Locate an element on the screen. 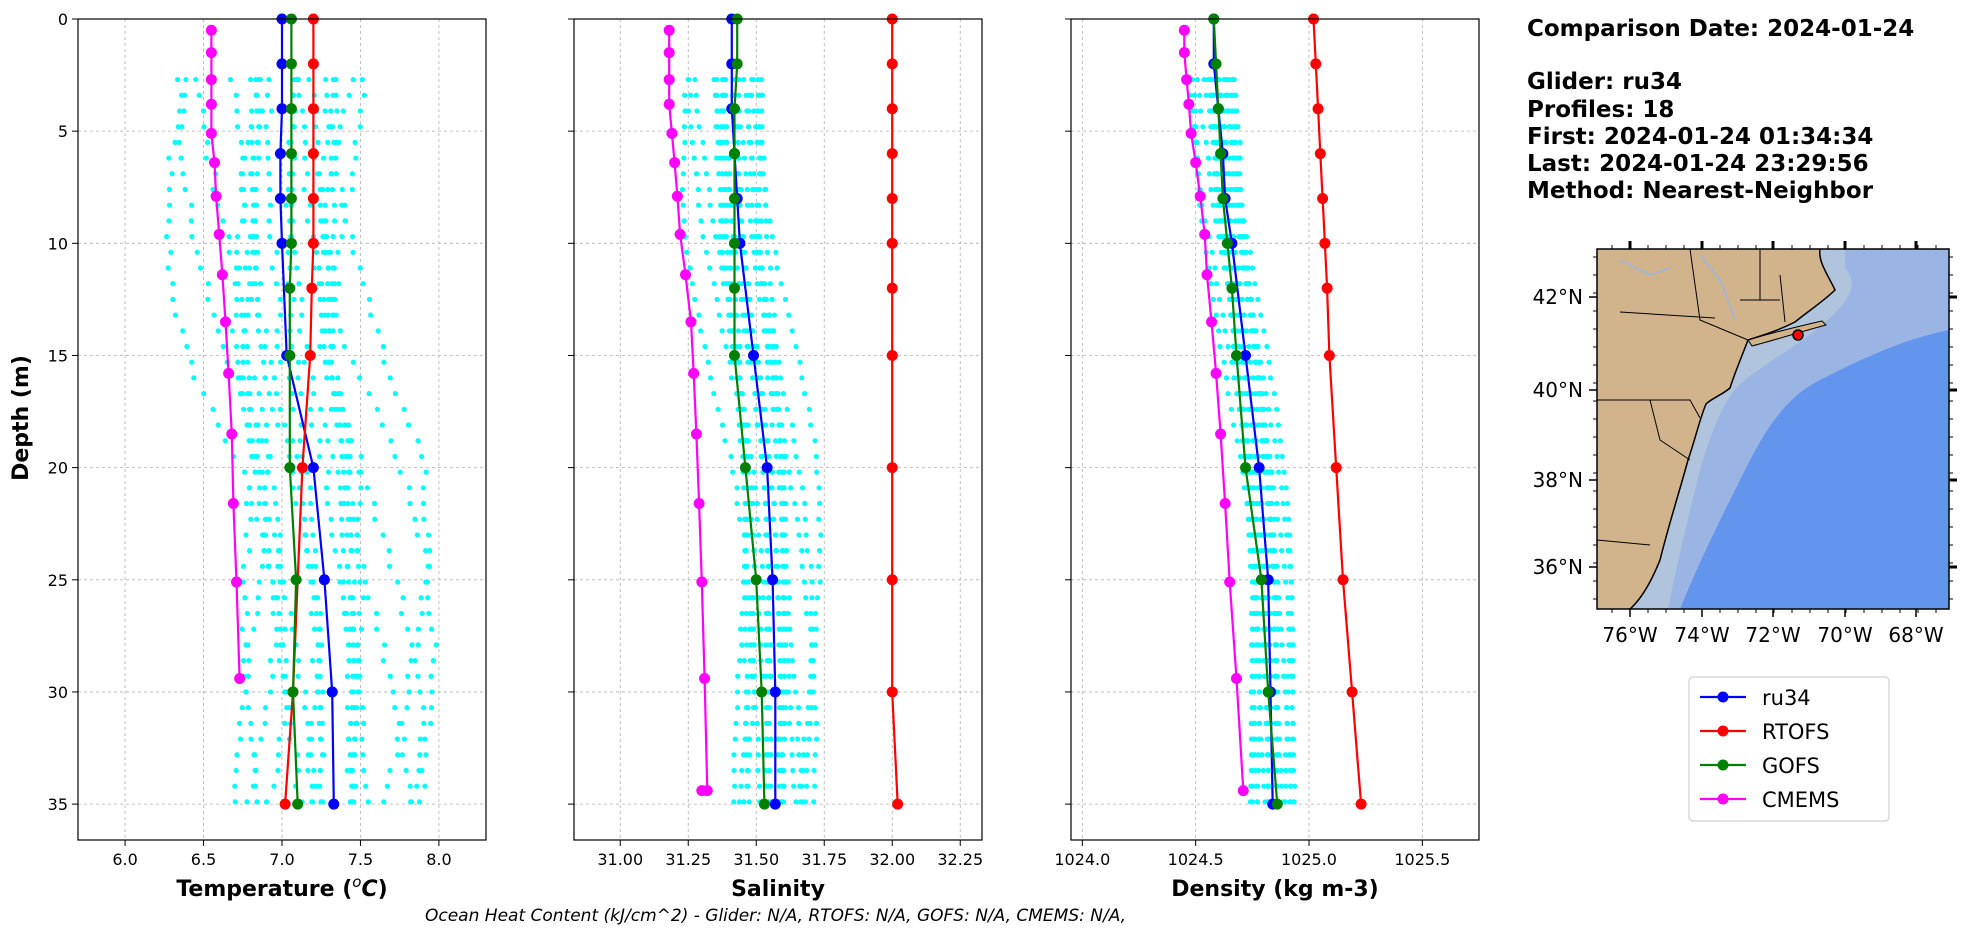 This screenshot has width=1978, height=934. legend: ru34 RTOFS GOFS CMEMS is located at coordinates (1789, 749).